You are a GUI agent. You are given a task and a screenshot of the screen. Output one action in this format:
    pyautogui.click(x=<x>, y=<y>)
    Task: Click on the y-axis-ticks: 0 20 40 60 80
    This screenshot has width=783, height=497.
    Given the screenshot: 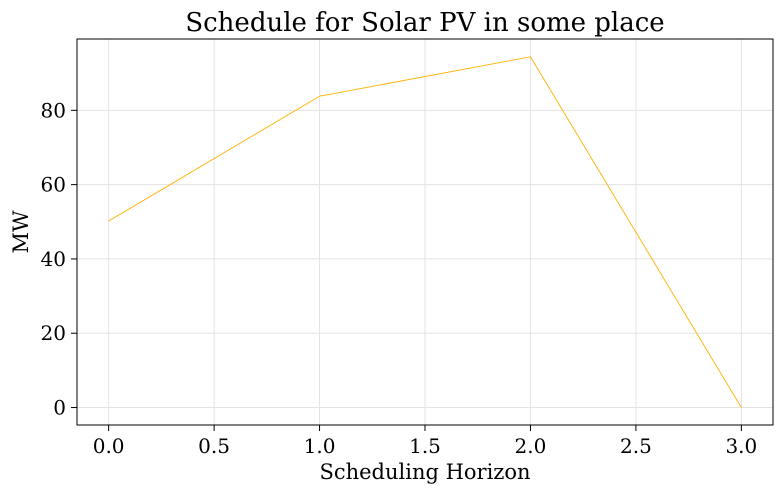 What is the action you would take?
    pyautogui.click(x=59, y=259)
    